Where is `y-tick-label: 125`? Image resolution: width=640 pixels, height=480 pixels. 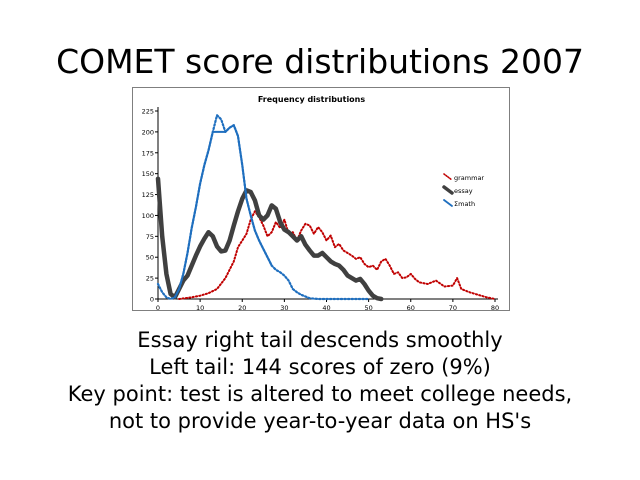 y-tick-label: 125 is located at coordinates (148, 195).